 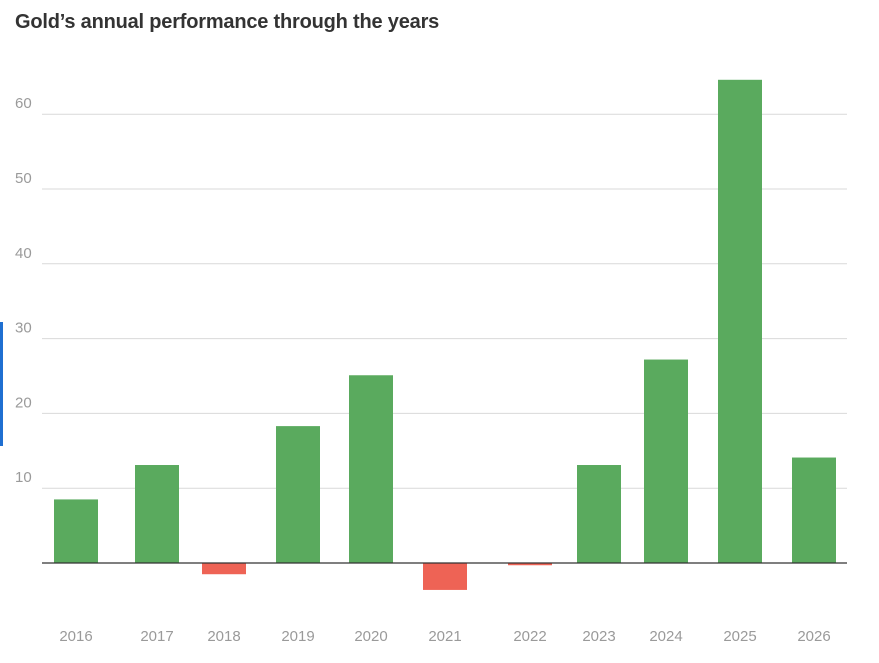 What do you see at coordinates (23, 290) in the screenshot?
I see `y-tick-labels: 10 20 30 40 50 60` at bounding box center [23, 290].